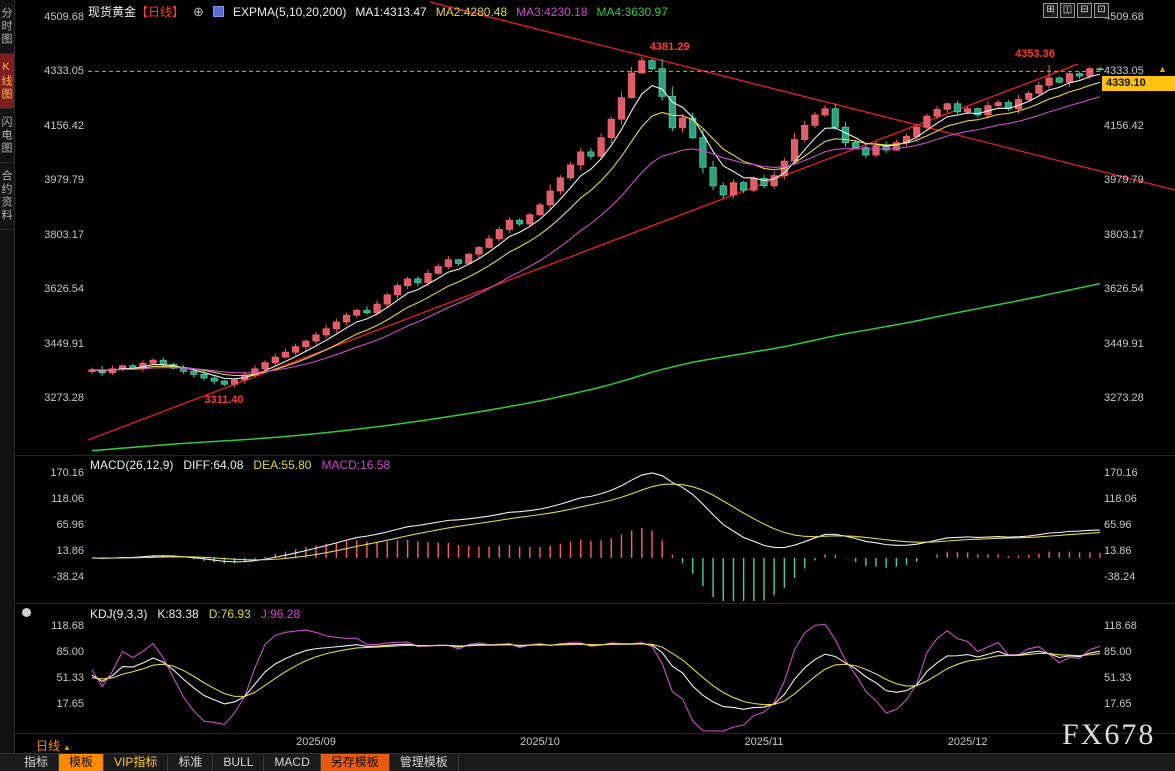 The image size is (1175, 771). What do you see at coordinates (1076, 10) in the screenshot?
I see `window-layout-controls: ⊞ ◫ ⊟ ⊡` at bounding box center [1076, 10].